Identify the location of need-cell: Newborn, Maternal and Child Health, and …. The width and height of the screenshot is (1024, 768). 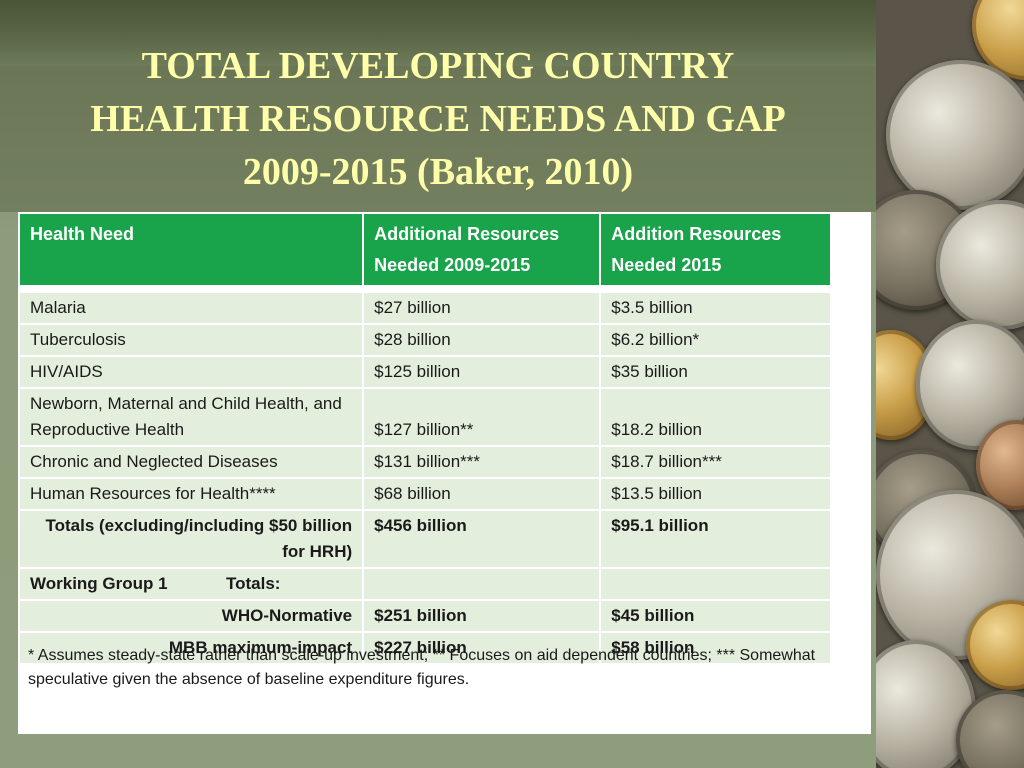
(191, 417).